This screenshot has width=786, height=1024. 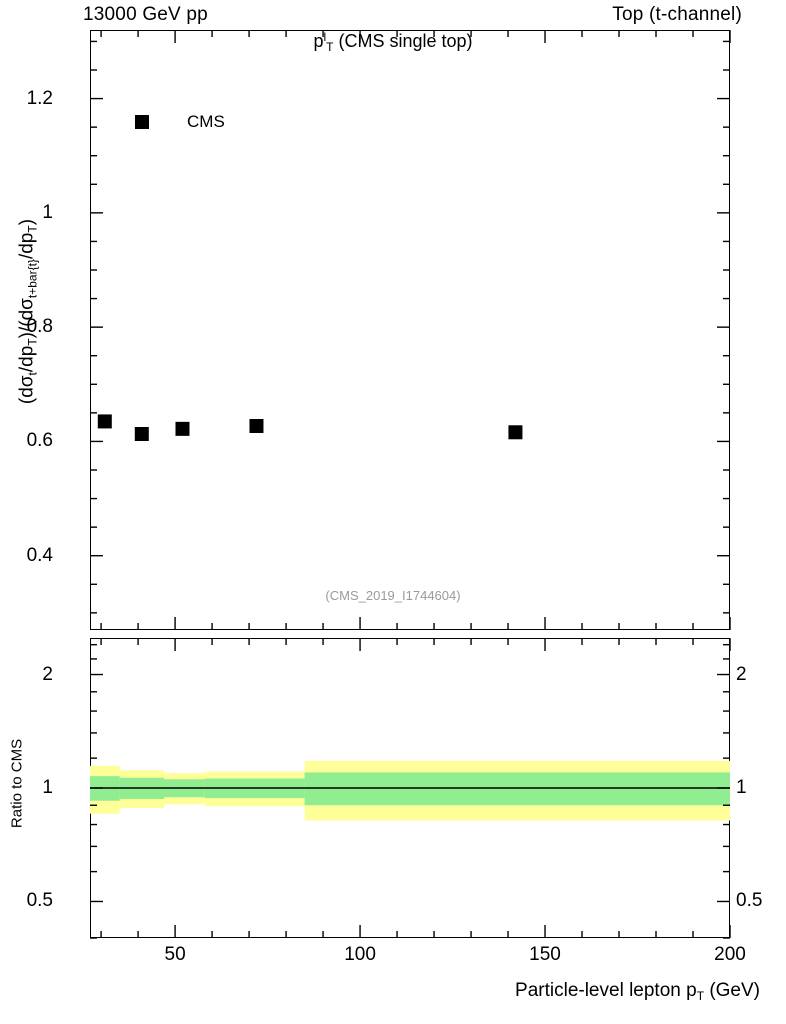 What do you see at coordinates (47, 212) in the screenshot?
I see `y-tick-label-main-1: 1` at bounding box center [47, 212].